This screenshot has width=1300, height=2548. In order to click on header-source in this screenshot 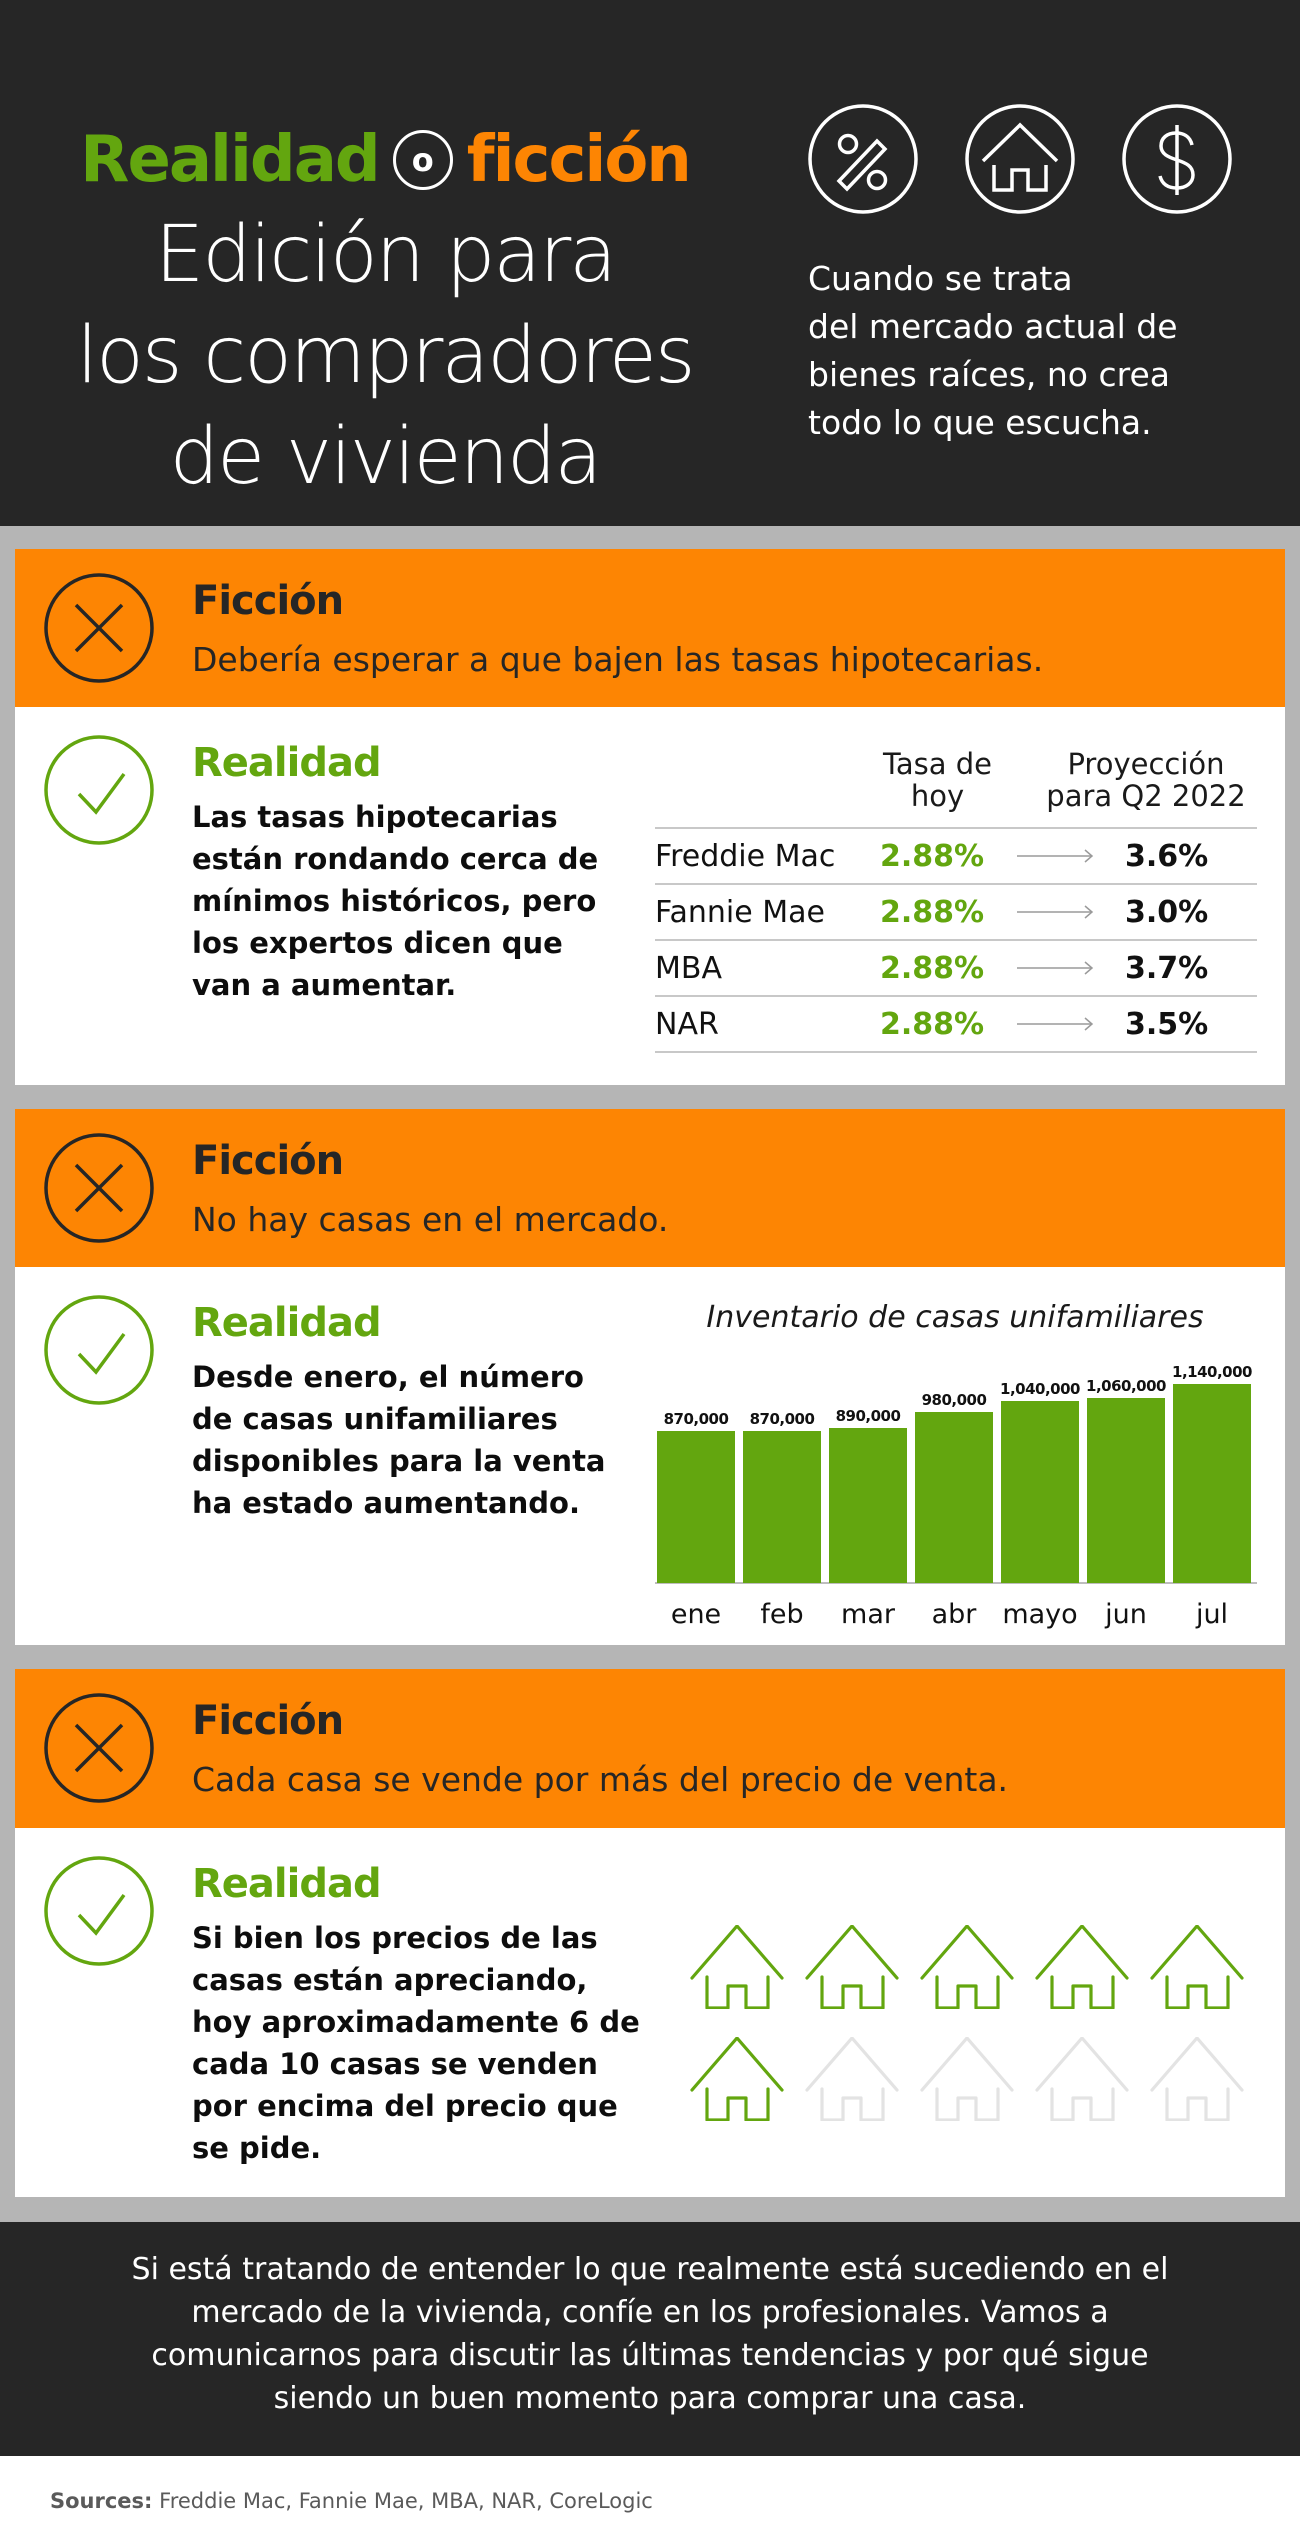, I will do `click(767, 787)`.